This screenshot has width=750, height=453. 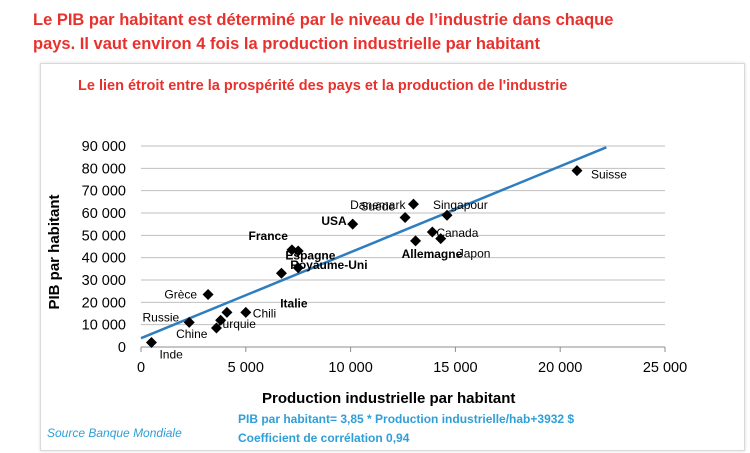 What do you see at coordinates (161, 317) in the screenshot?
I see `point-label: Russie` at bounding box center [161, 317].